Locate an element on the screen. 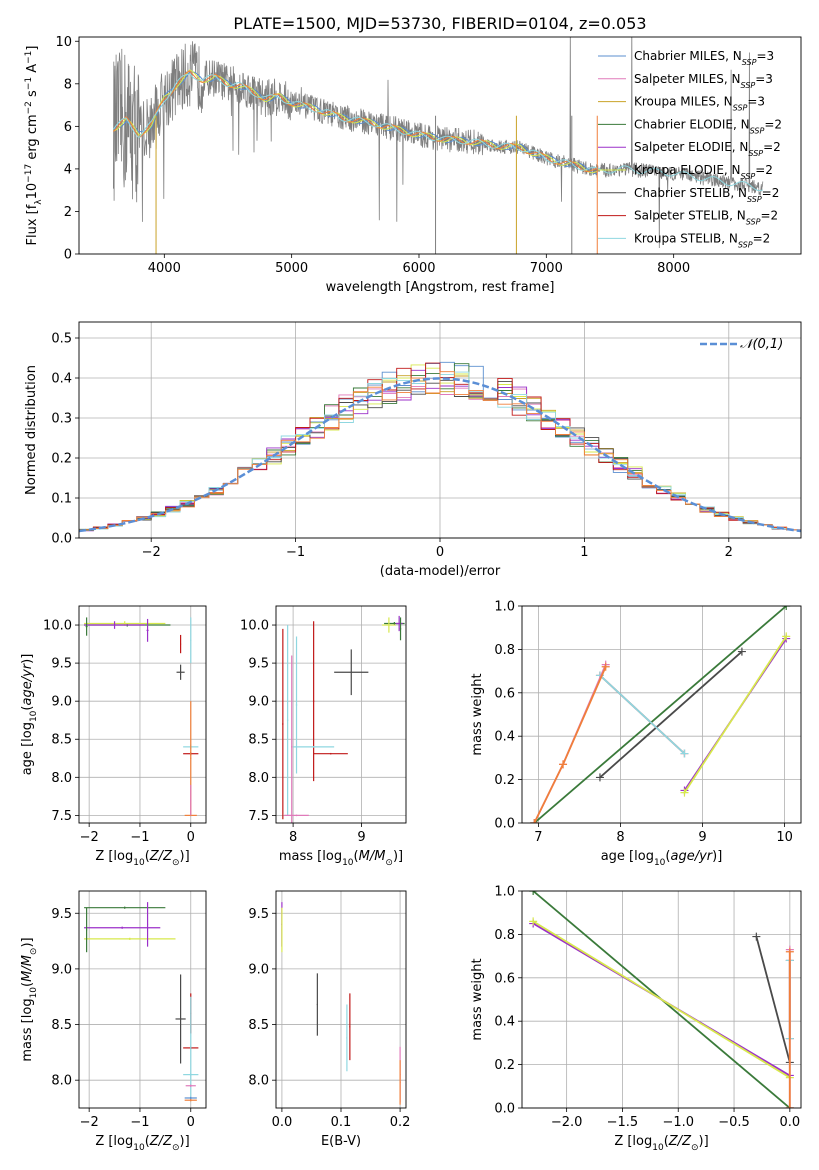 The height and width of the screenshot is (1170, 819). label-part: mass [log is located at coordinates (310, 856).